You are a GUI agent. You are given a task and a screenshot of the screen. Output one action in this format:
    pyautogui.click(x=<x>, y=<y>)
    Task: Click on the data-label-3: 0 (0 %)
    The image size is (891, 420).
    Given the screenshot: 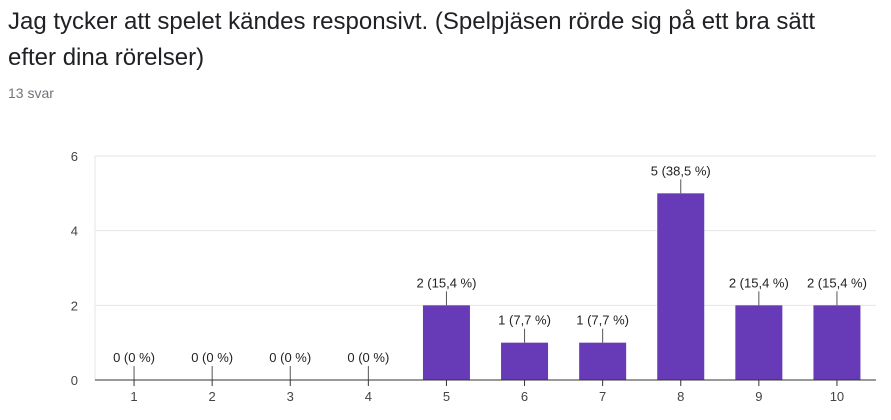 What is the action you would take?
    pyautogui.click(x=290, y=357)
    